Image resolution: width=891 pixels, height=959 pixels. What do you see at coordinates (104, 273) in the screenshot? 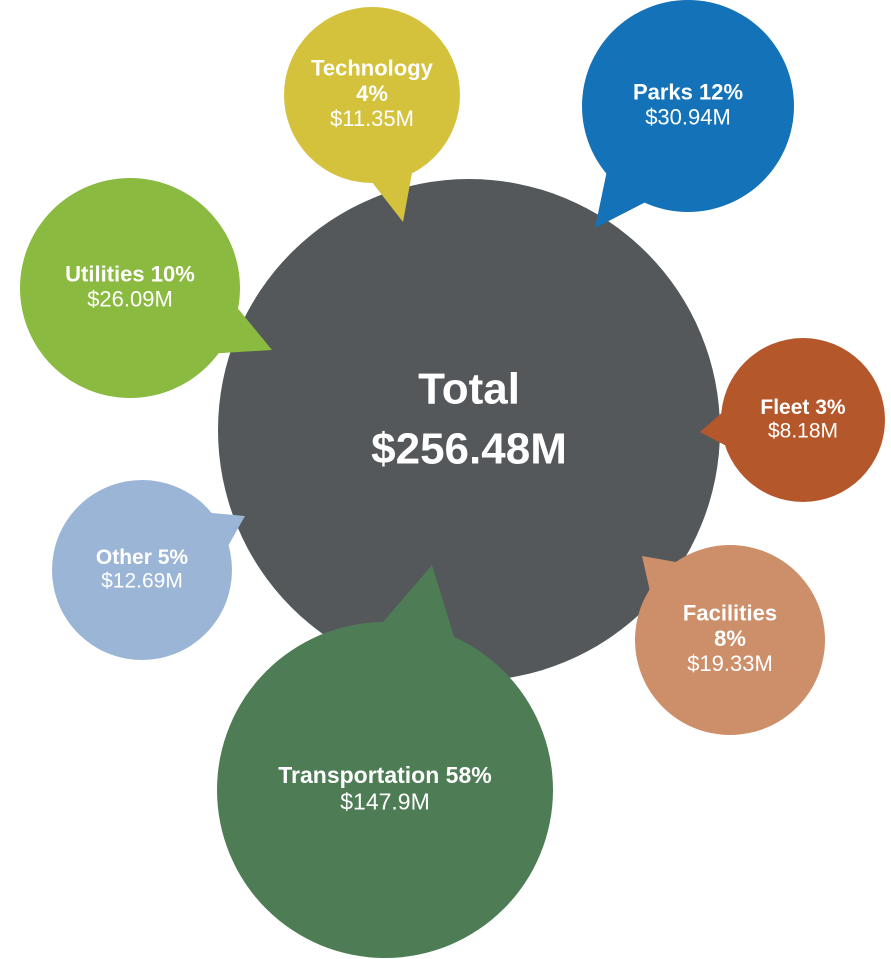
I see `node-name: Utilities` at bounding box center [104, 273].